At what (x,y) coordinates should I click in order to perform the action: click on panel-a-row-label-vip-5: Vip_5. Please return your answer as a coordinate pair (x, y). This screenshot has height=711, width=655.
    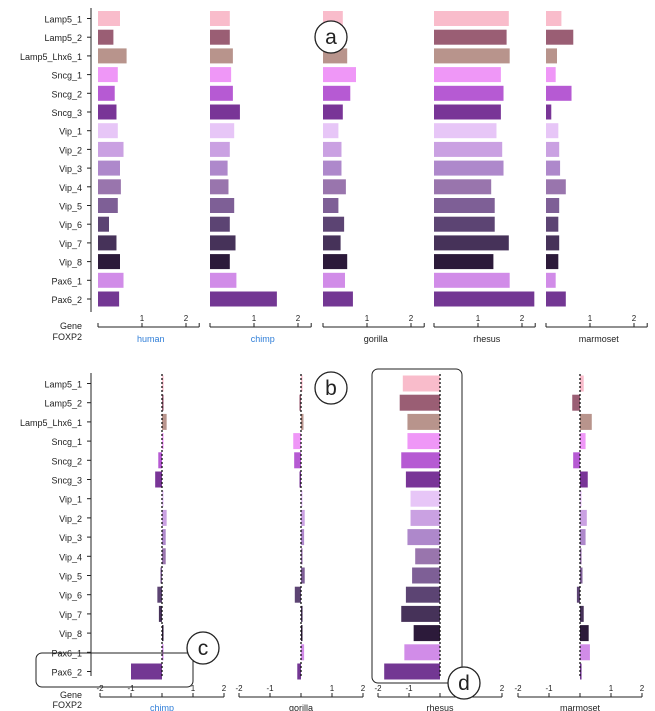
    Looking at the image, I should click on (70, 207).